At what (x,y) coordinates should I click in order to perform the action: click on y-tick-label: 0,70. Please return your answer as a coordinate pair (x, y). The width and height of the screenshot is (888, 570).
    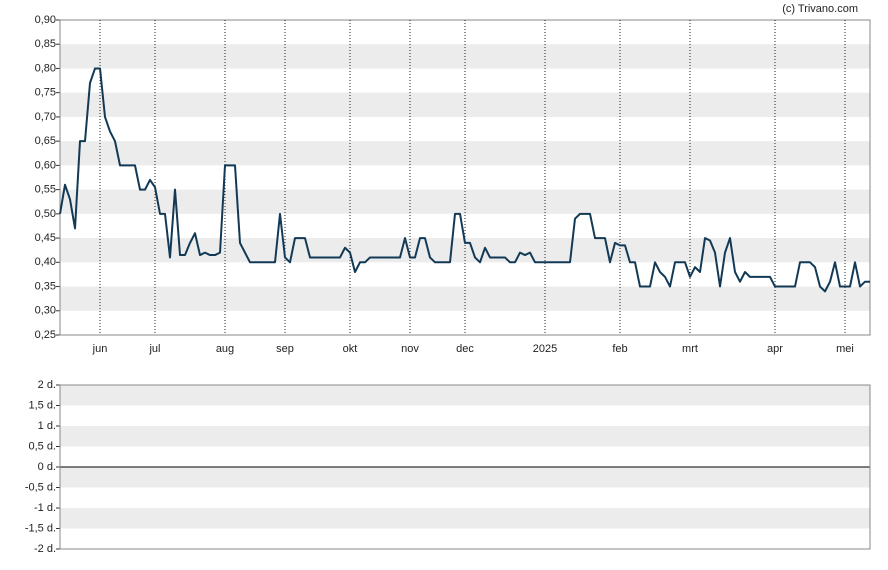
    Looking at the image, I should click on (45, 117).